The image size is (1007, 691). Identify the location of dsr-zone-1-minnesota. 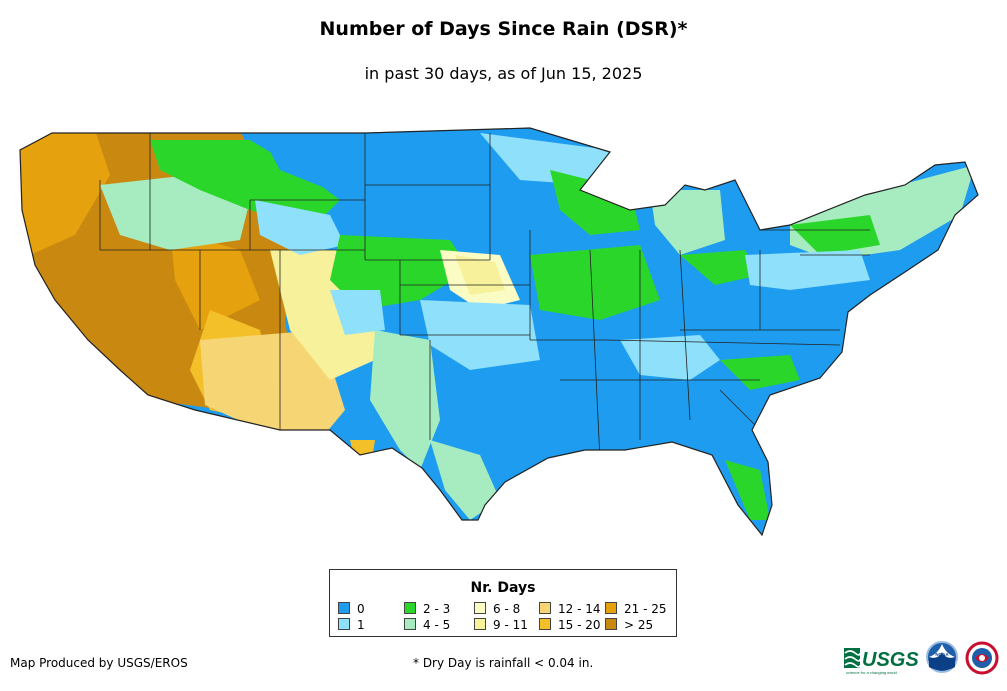
(545, 159).